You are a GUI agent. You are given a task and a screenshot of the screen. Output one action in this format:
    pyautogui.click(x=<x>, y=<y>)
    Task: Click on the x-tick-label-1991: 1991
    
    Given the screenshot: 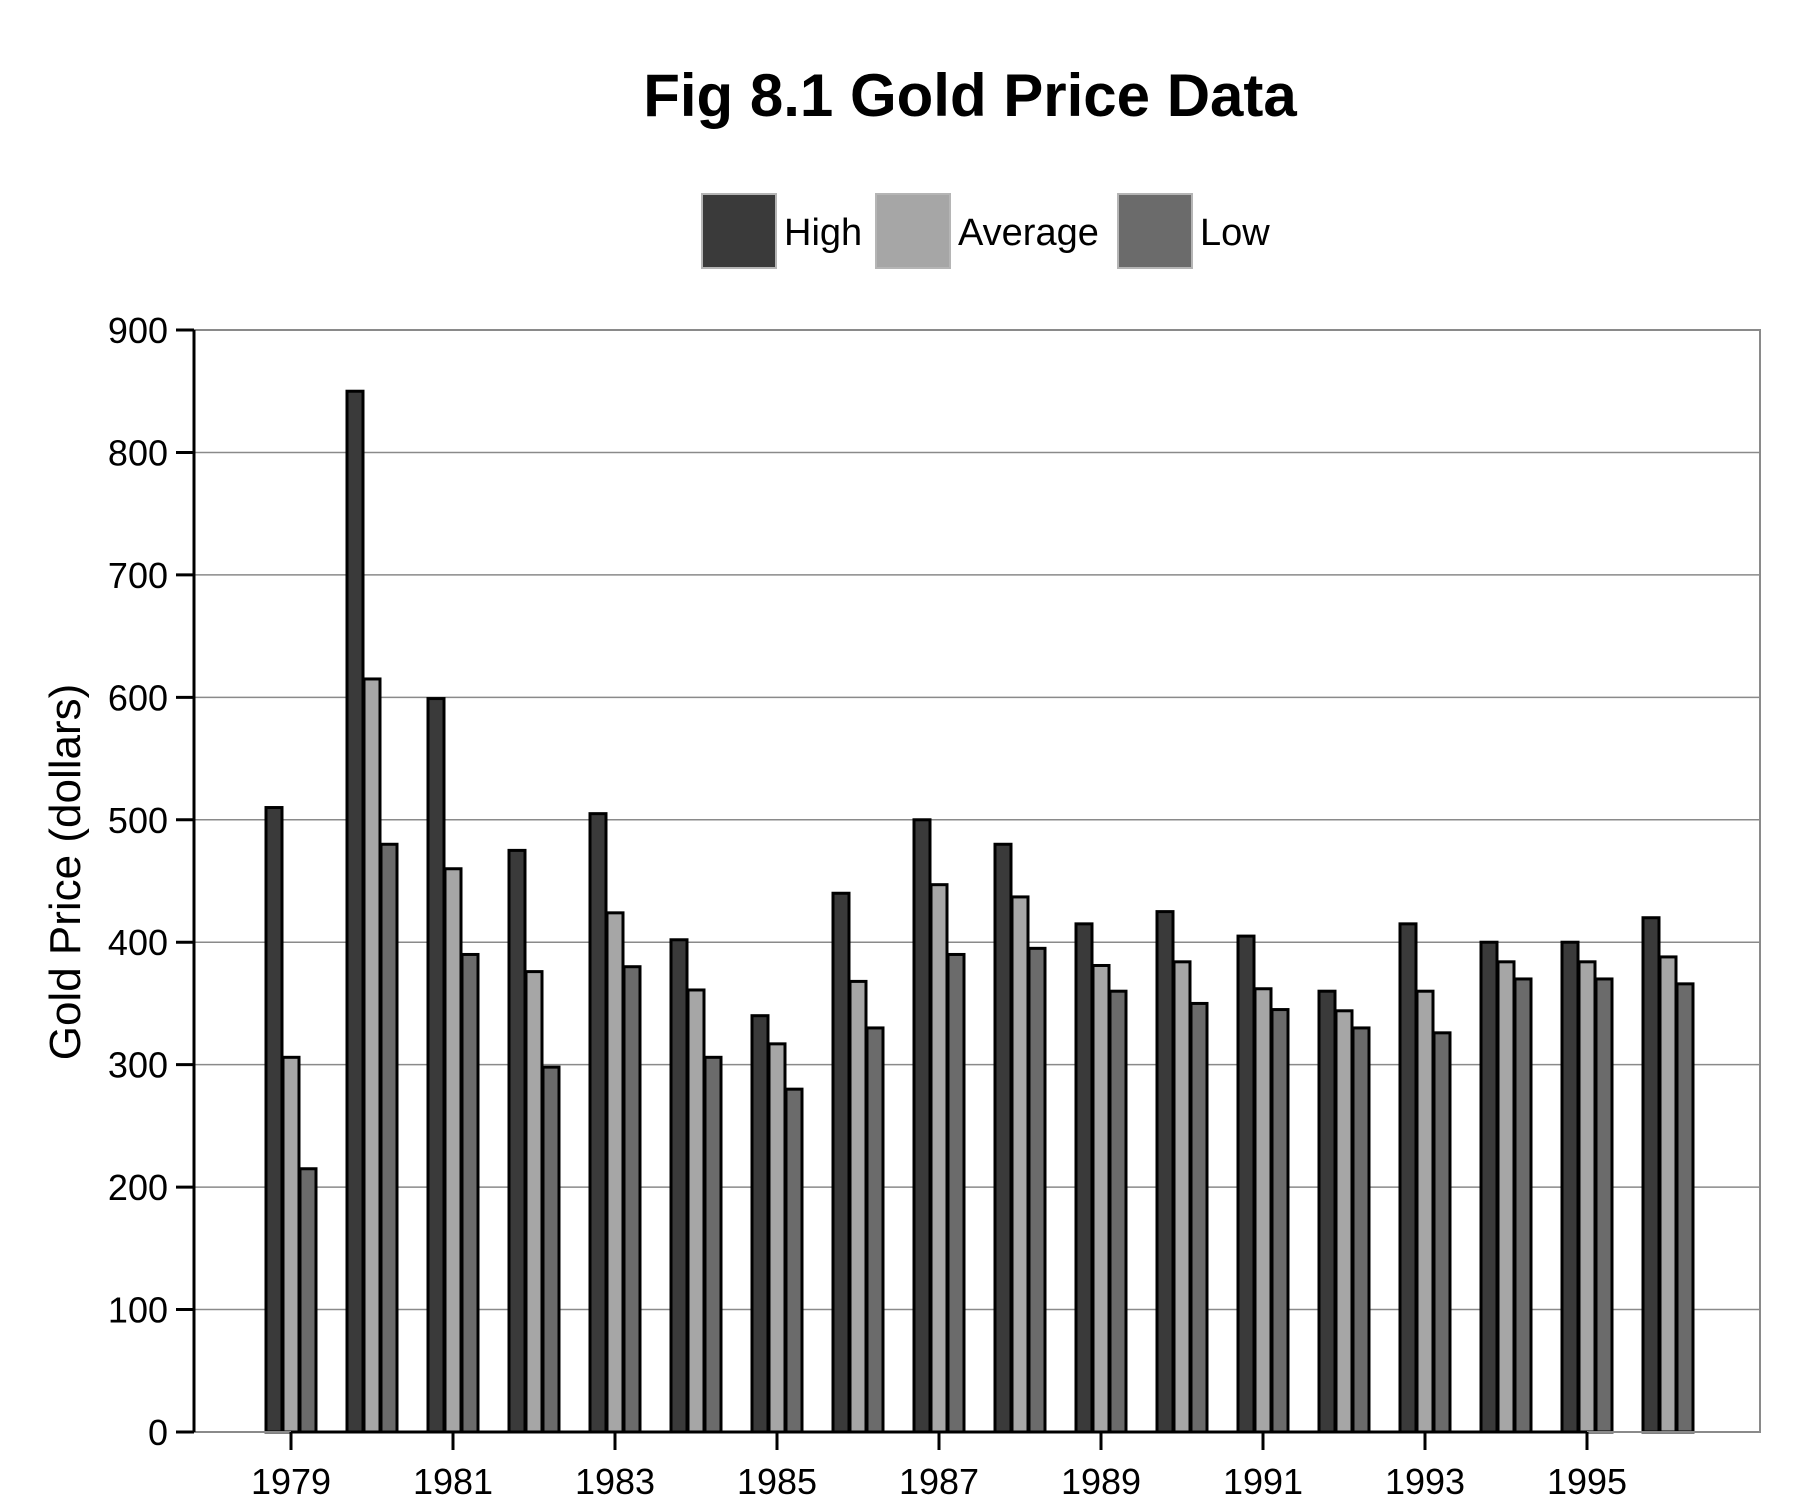 What is the action you would take?
    pyautogui.click(x=1263, y=1480)
    